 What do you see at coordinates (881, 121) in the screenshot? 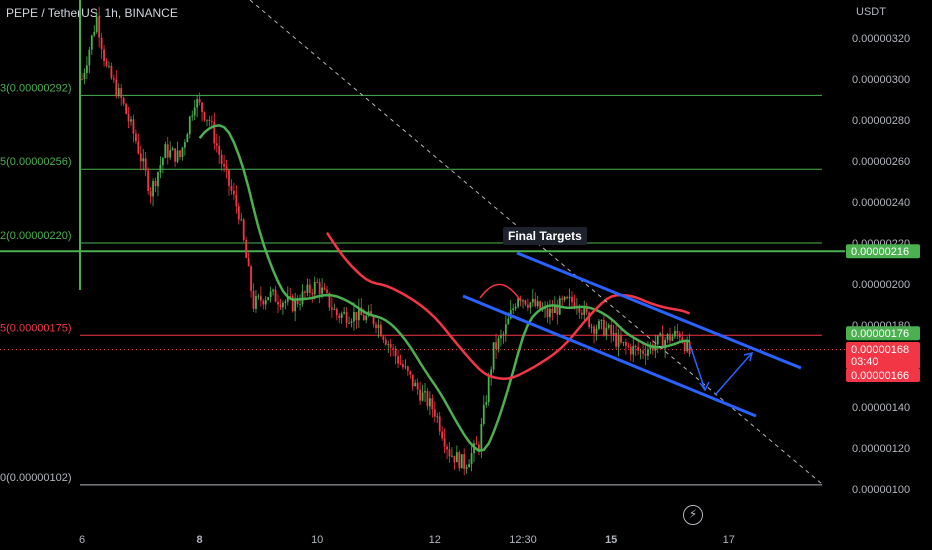
I see `y-tick-label: 0.00000280` at bounding box center [881, 121].